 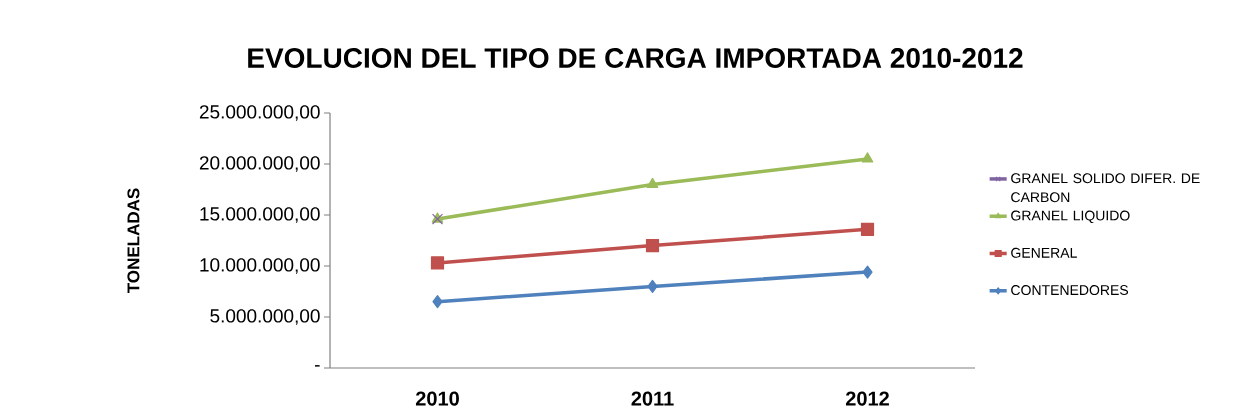 What do you see at coordinates (1044, 252) in the screenshot?
I see `legend-label: GENERAL` at bounding box center [1044, 252].